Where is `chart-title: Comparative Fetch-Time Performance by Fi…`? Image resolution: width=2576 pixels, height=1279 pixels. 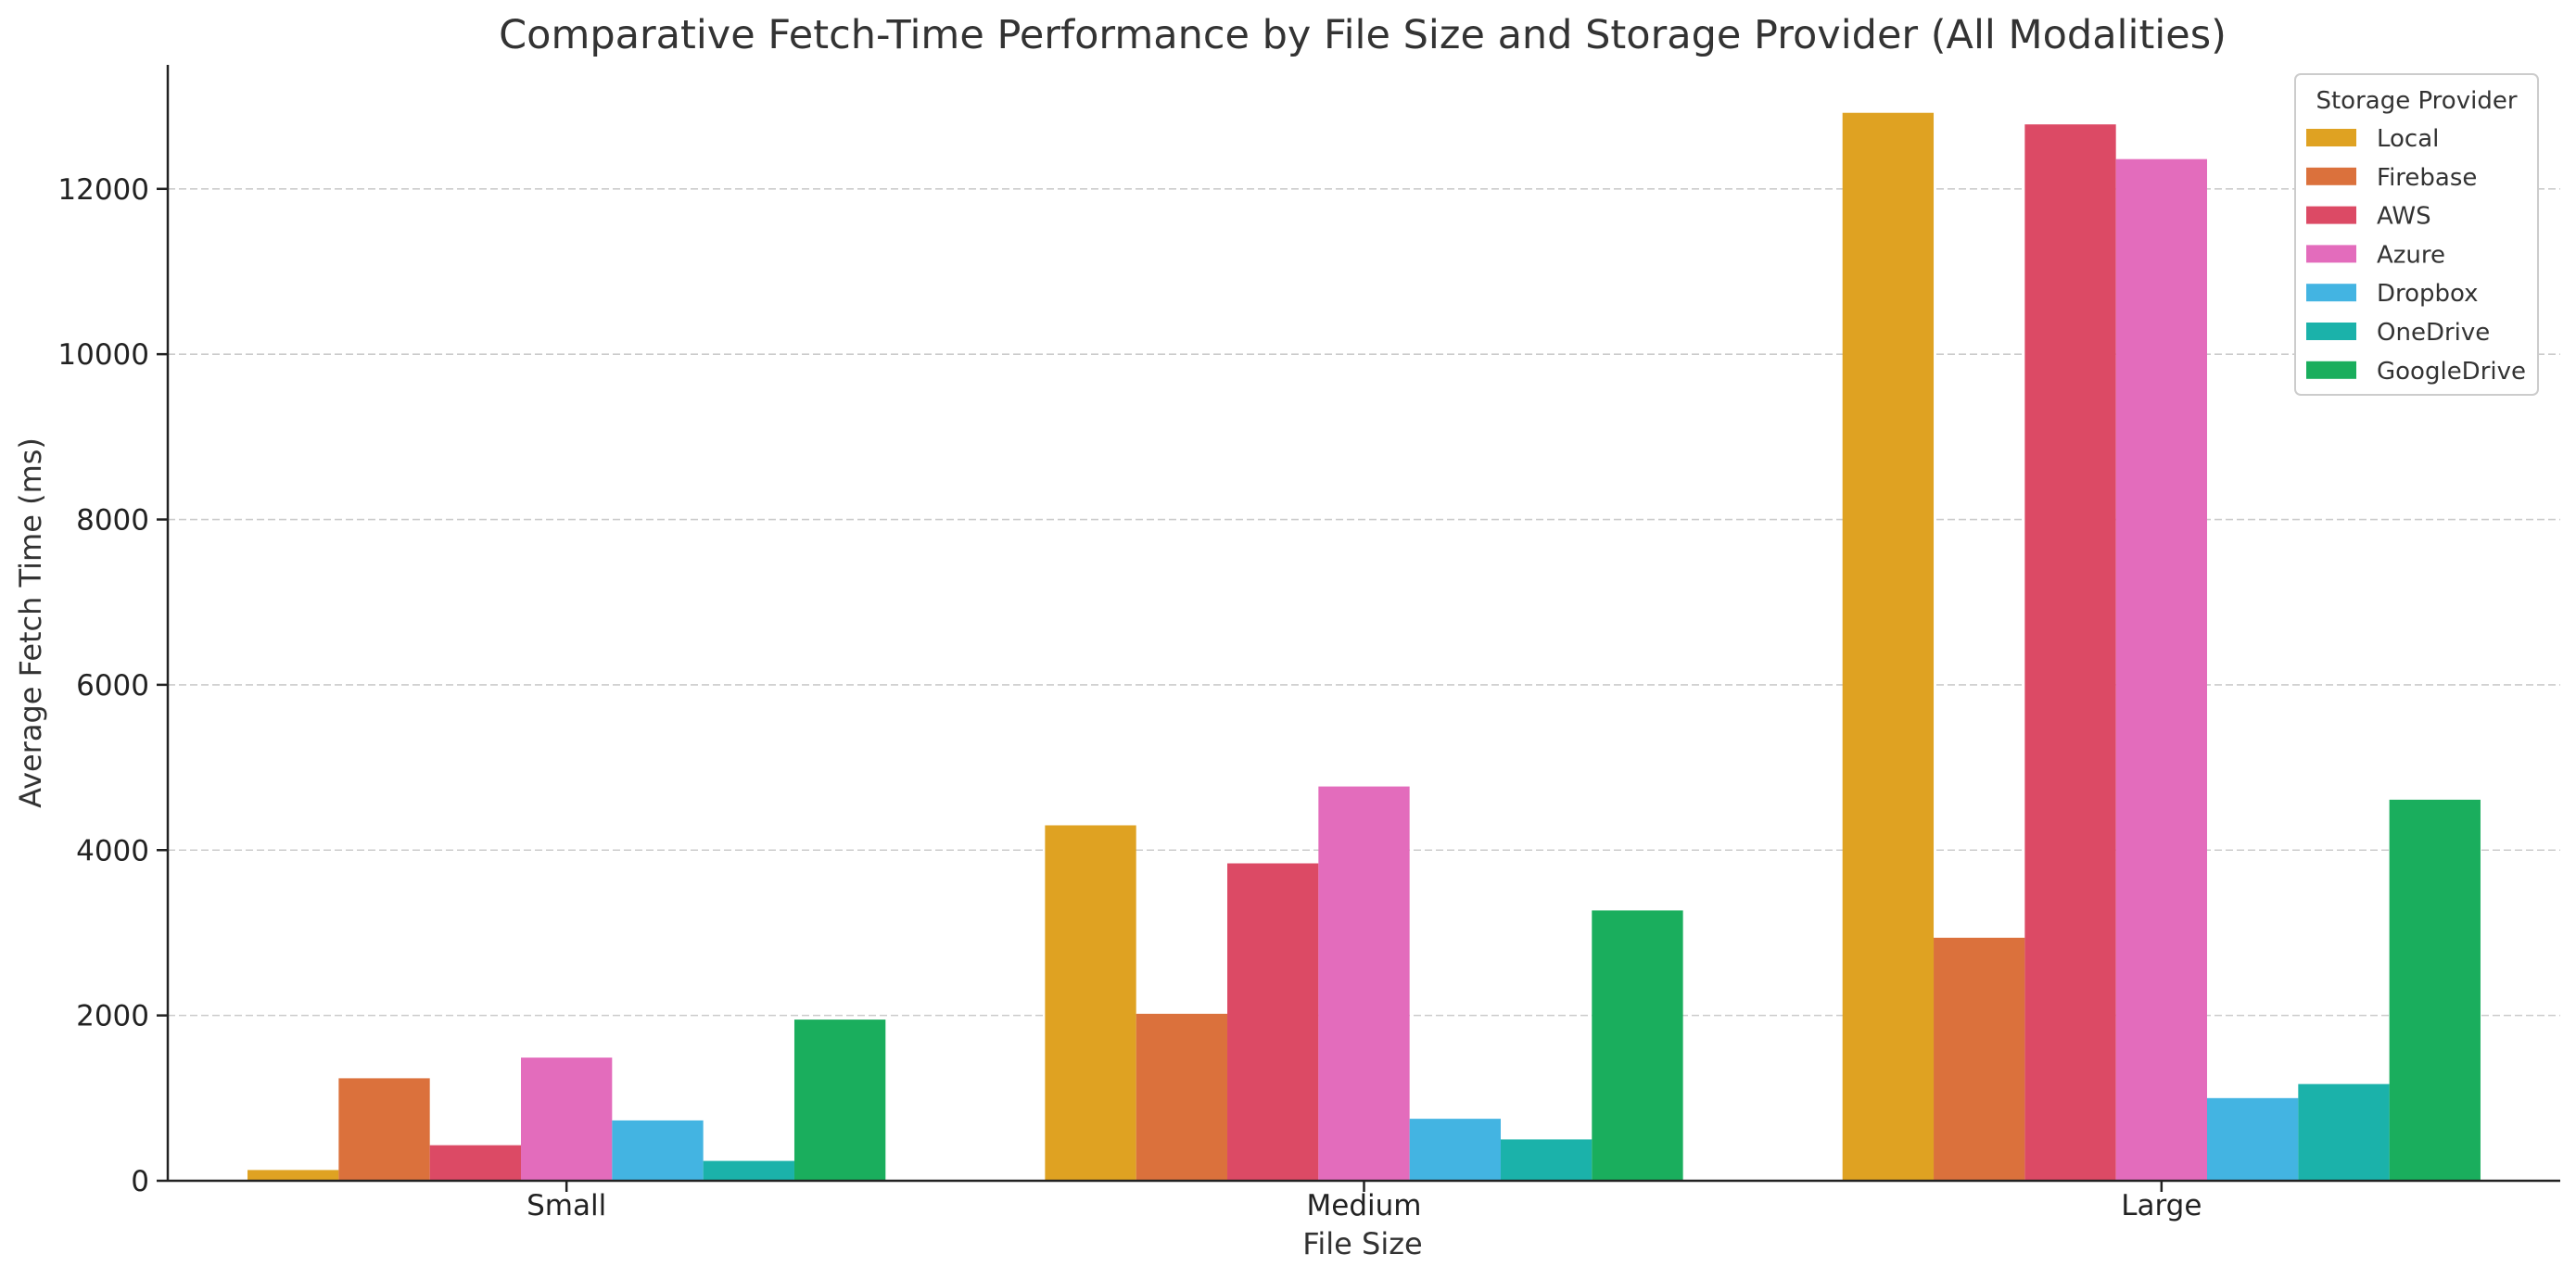
chart-title: Comparative Fetch-Time Performance by Fi… is located at coordinates (1363, 35).